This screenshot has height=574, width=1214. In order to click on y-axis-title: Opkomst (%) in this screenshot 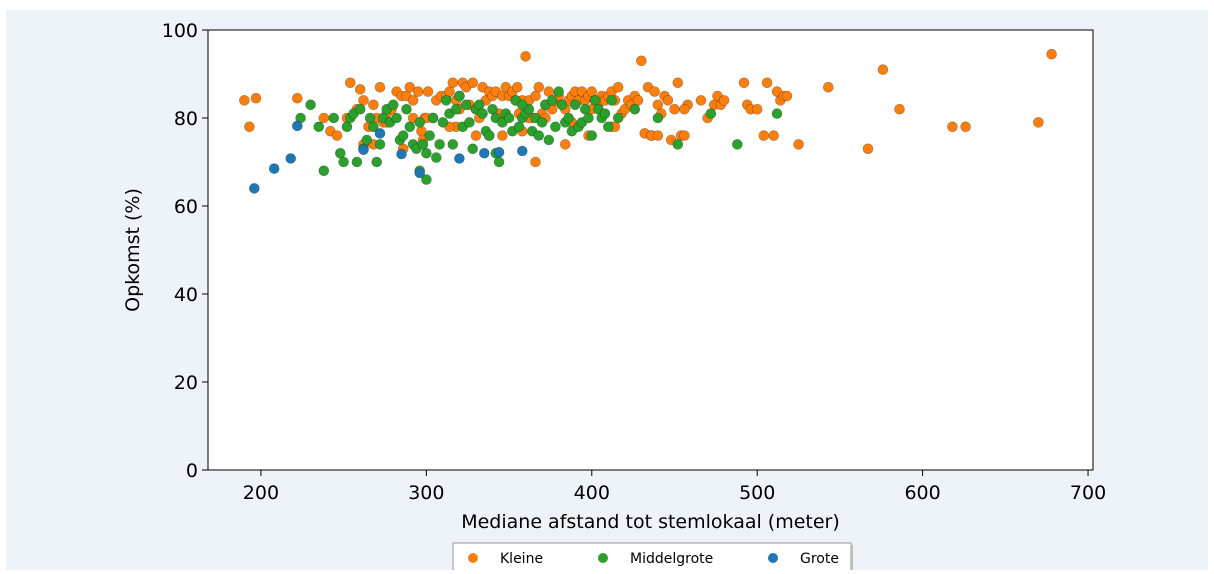, I will do `click(133, 250)`.